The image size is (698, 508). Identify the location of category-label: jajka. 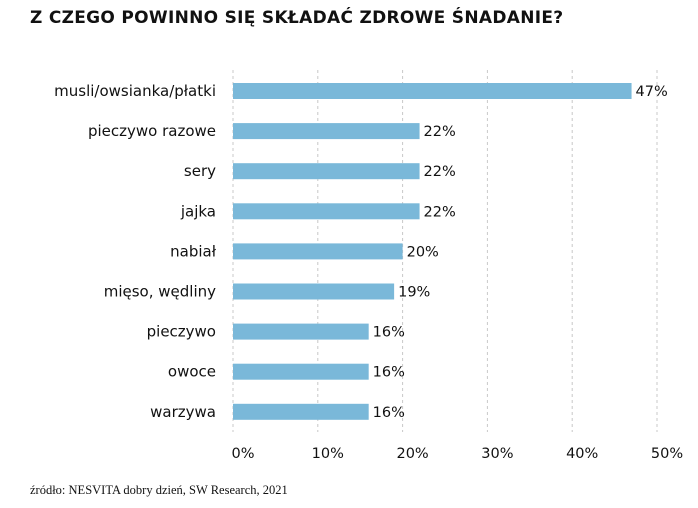
(198, 211).